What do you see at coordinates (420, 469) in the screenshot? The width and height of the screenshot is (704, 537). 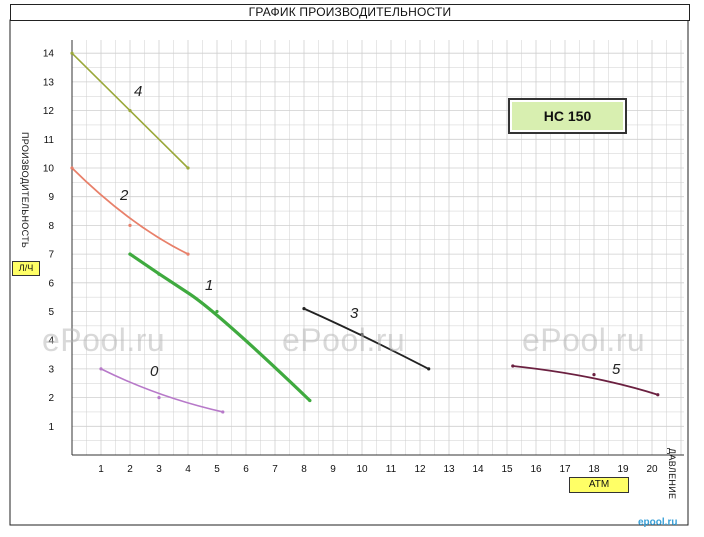 I see `x-tick-label: 12` at bounding box center [420, 469].